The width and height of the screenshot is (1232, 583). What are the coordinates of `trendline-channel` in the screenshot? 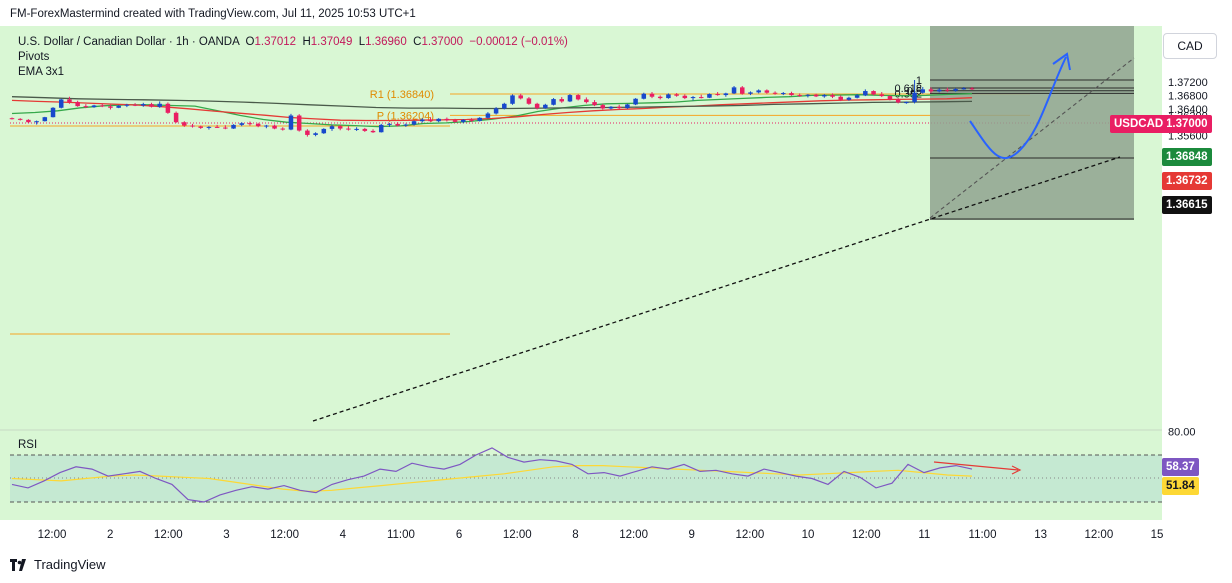 It's located at (1032, 138).